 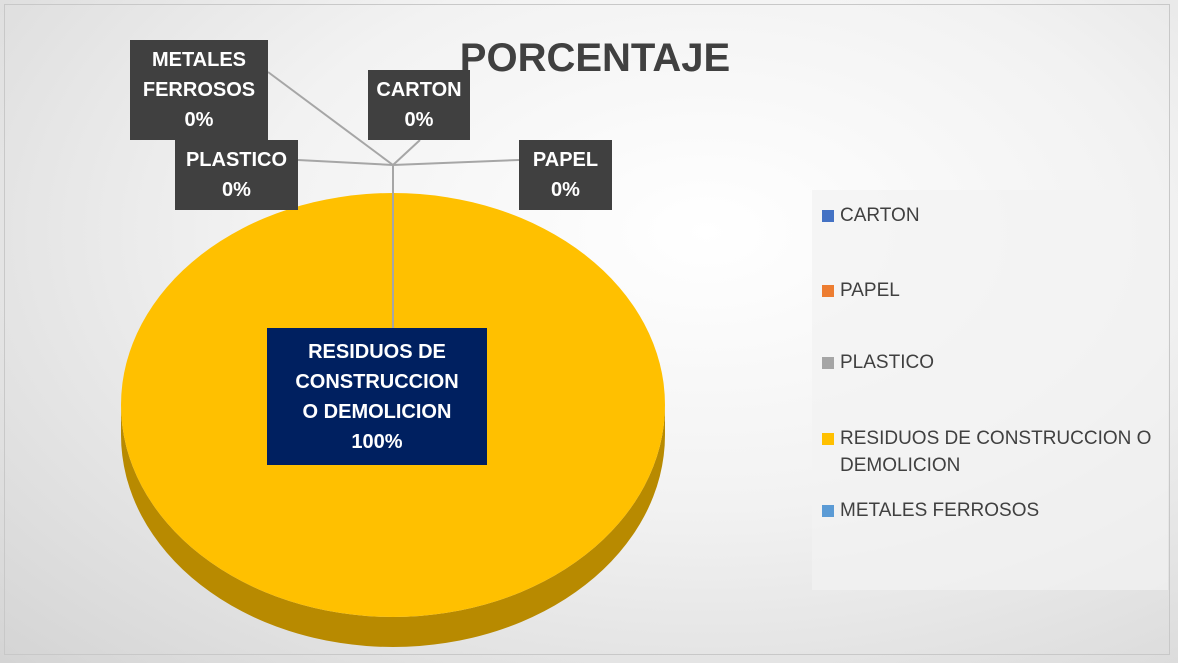 I want to click on data-label-category: PAPEL, so click(x=565, y=160).